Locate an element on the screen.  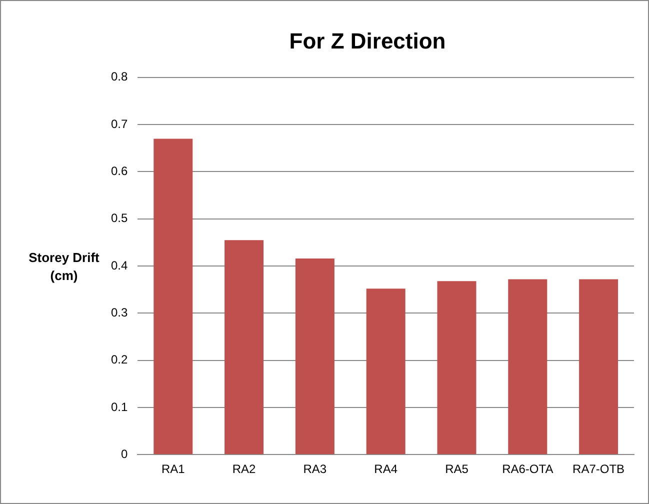
x-tick-label: RA3 is located at coordinates (315, 469).